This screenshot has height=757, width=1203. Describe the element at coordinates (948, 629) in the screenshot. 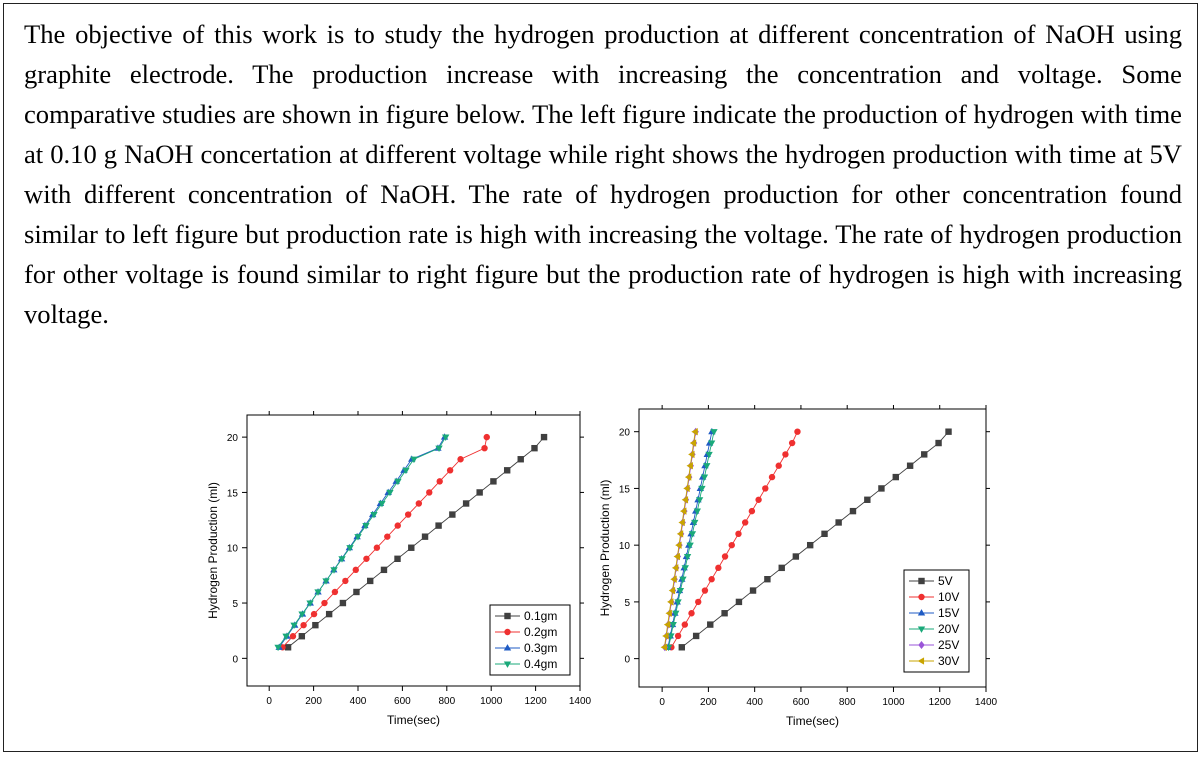

I see `legend-label: 20V` at that location.